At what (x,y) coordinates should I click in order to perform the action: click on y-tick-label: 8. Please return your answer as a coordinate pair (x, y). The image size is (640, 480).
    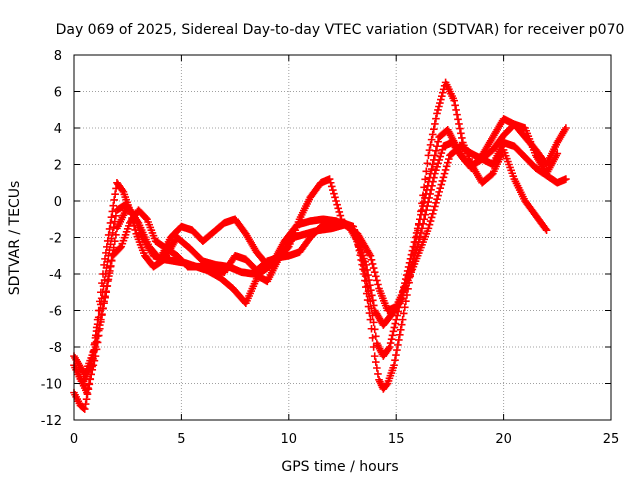
    Looking at the image, I should click on (58, 56).